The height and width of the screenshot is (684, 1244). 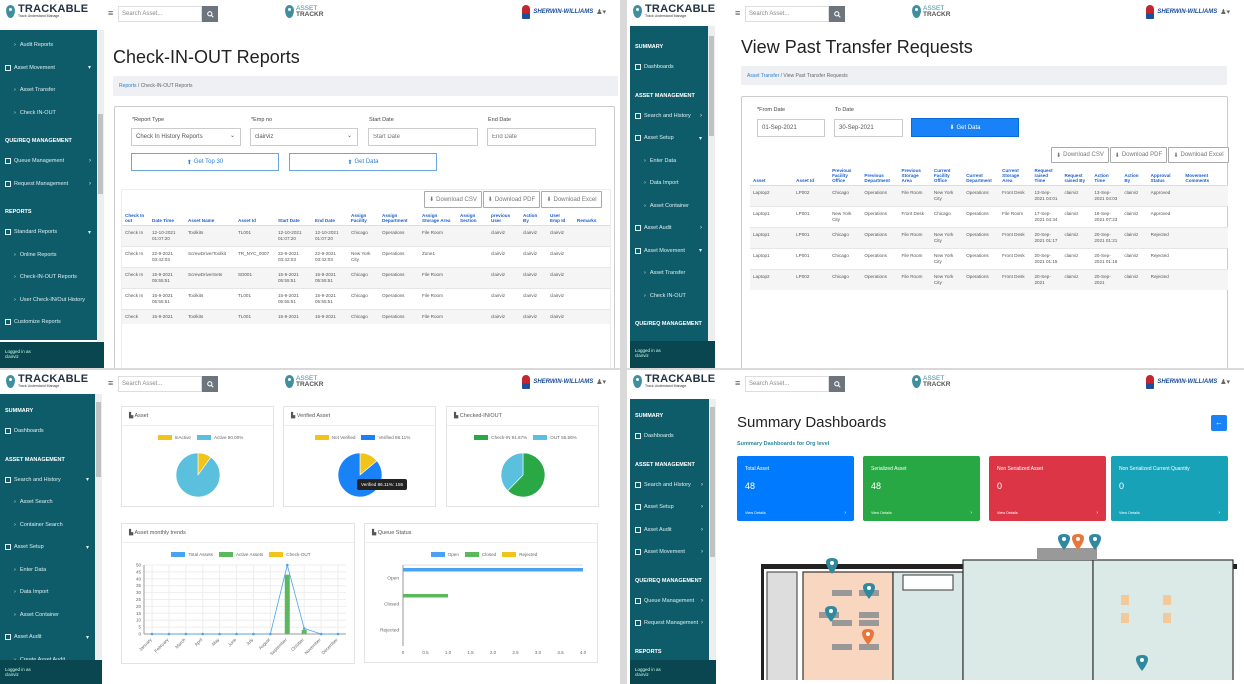 What do you see at coordinates (48, 300) in the screenshot?
I see `sidebar-item: › User Check-IN/Out History` at bounding box center [48, 300].